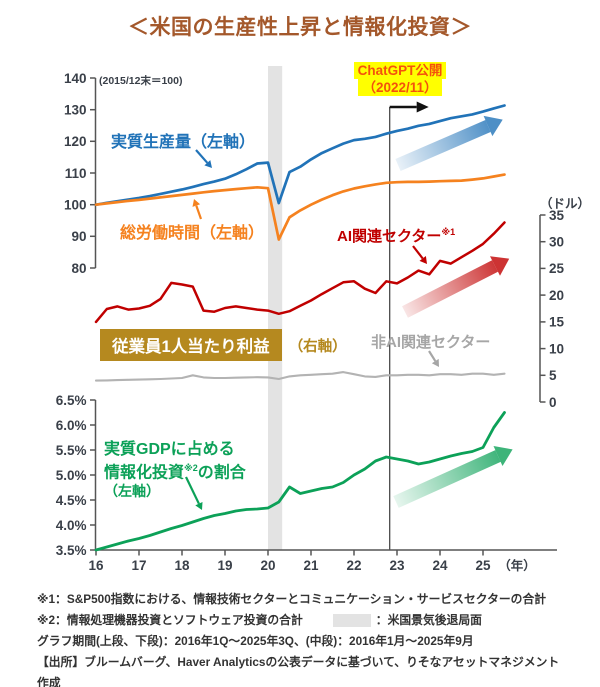 This screenshot has width=600, height=687. What do you see at coordinates (132, 491) in the screenshot?
I see `it-investment-left-axis-note: （左軸）` at bounding box center [132, 491].